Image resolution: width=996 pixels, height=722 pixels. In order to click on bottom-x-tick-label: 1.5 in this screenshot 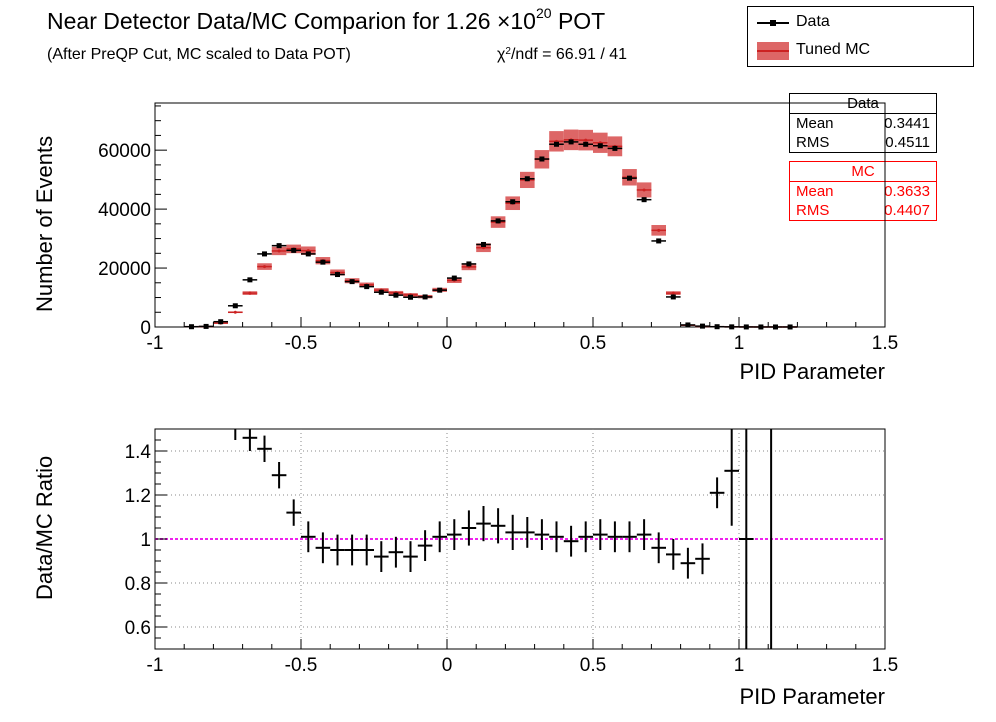, I will do `click(885, 665)`.